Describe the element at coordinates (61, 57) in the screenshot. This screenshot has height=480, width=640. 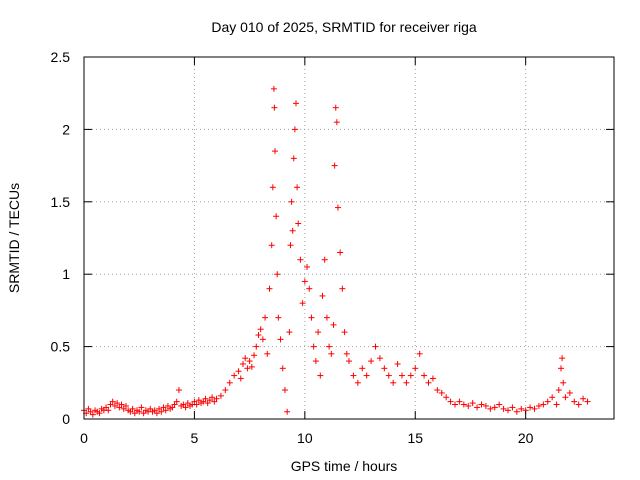
I see `y-tick-label: 2.5` at that location.